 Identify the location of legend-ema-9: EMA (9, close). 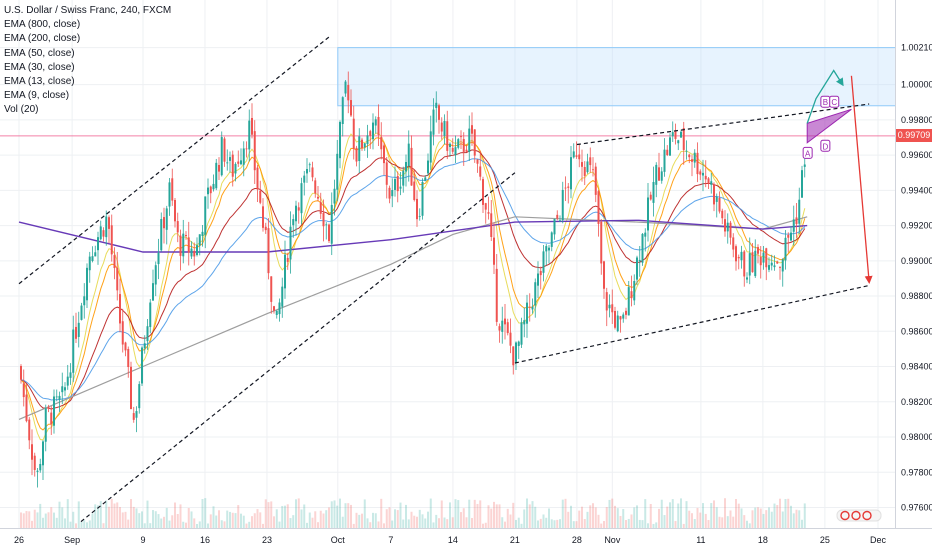
(37, 96).